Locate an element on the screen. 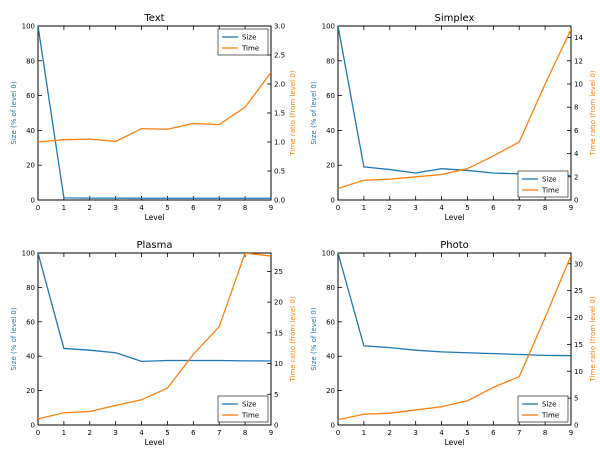  chart-title: Text is located at coordinates (153, 18).